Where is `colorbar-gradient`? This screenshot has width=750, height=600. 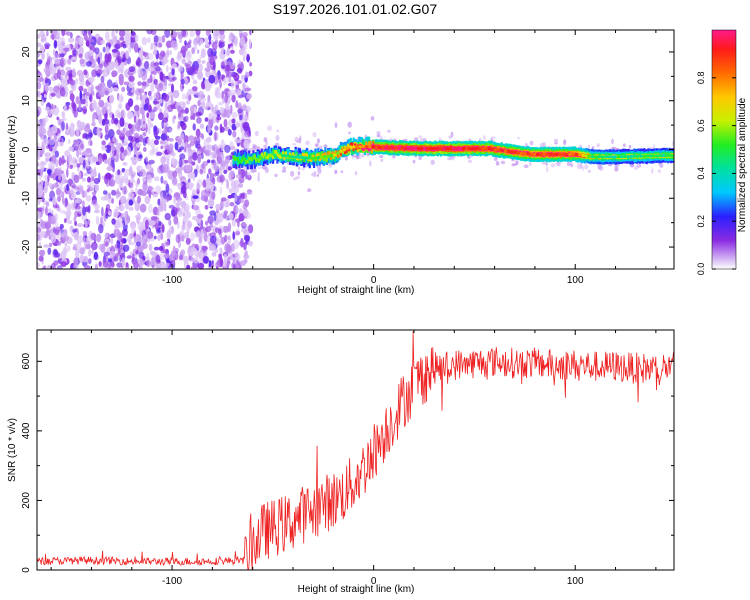 colorbar-gradient is located at coordinates (724, 149).